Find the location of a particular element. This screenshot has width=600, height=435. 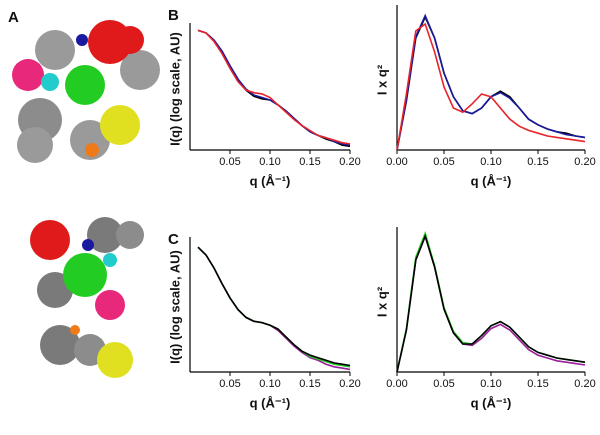

structure-top is located at coordinates (86, 91).